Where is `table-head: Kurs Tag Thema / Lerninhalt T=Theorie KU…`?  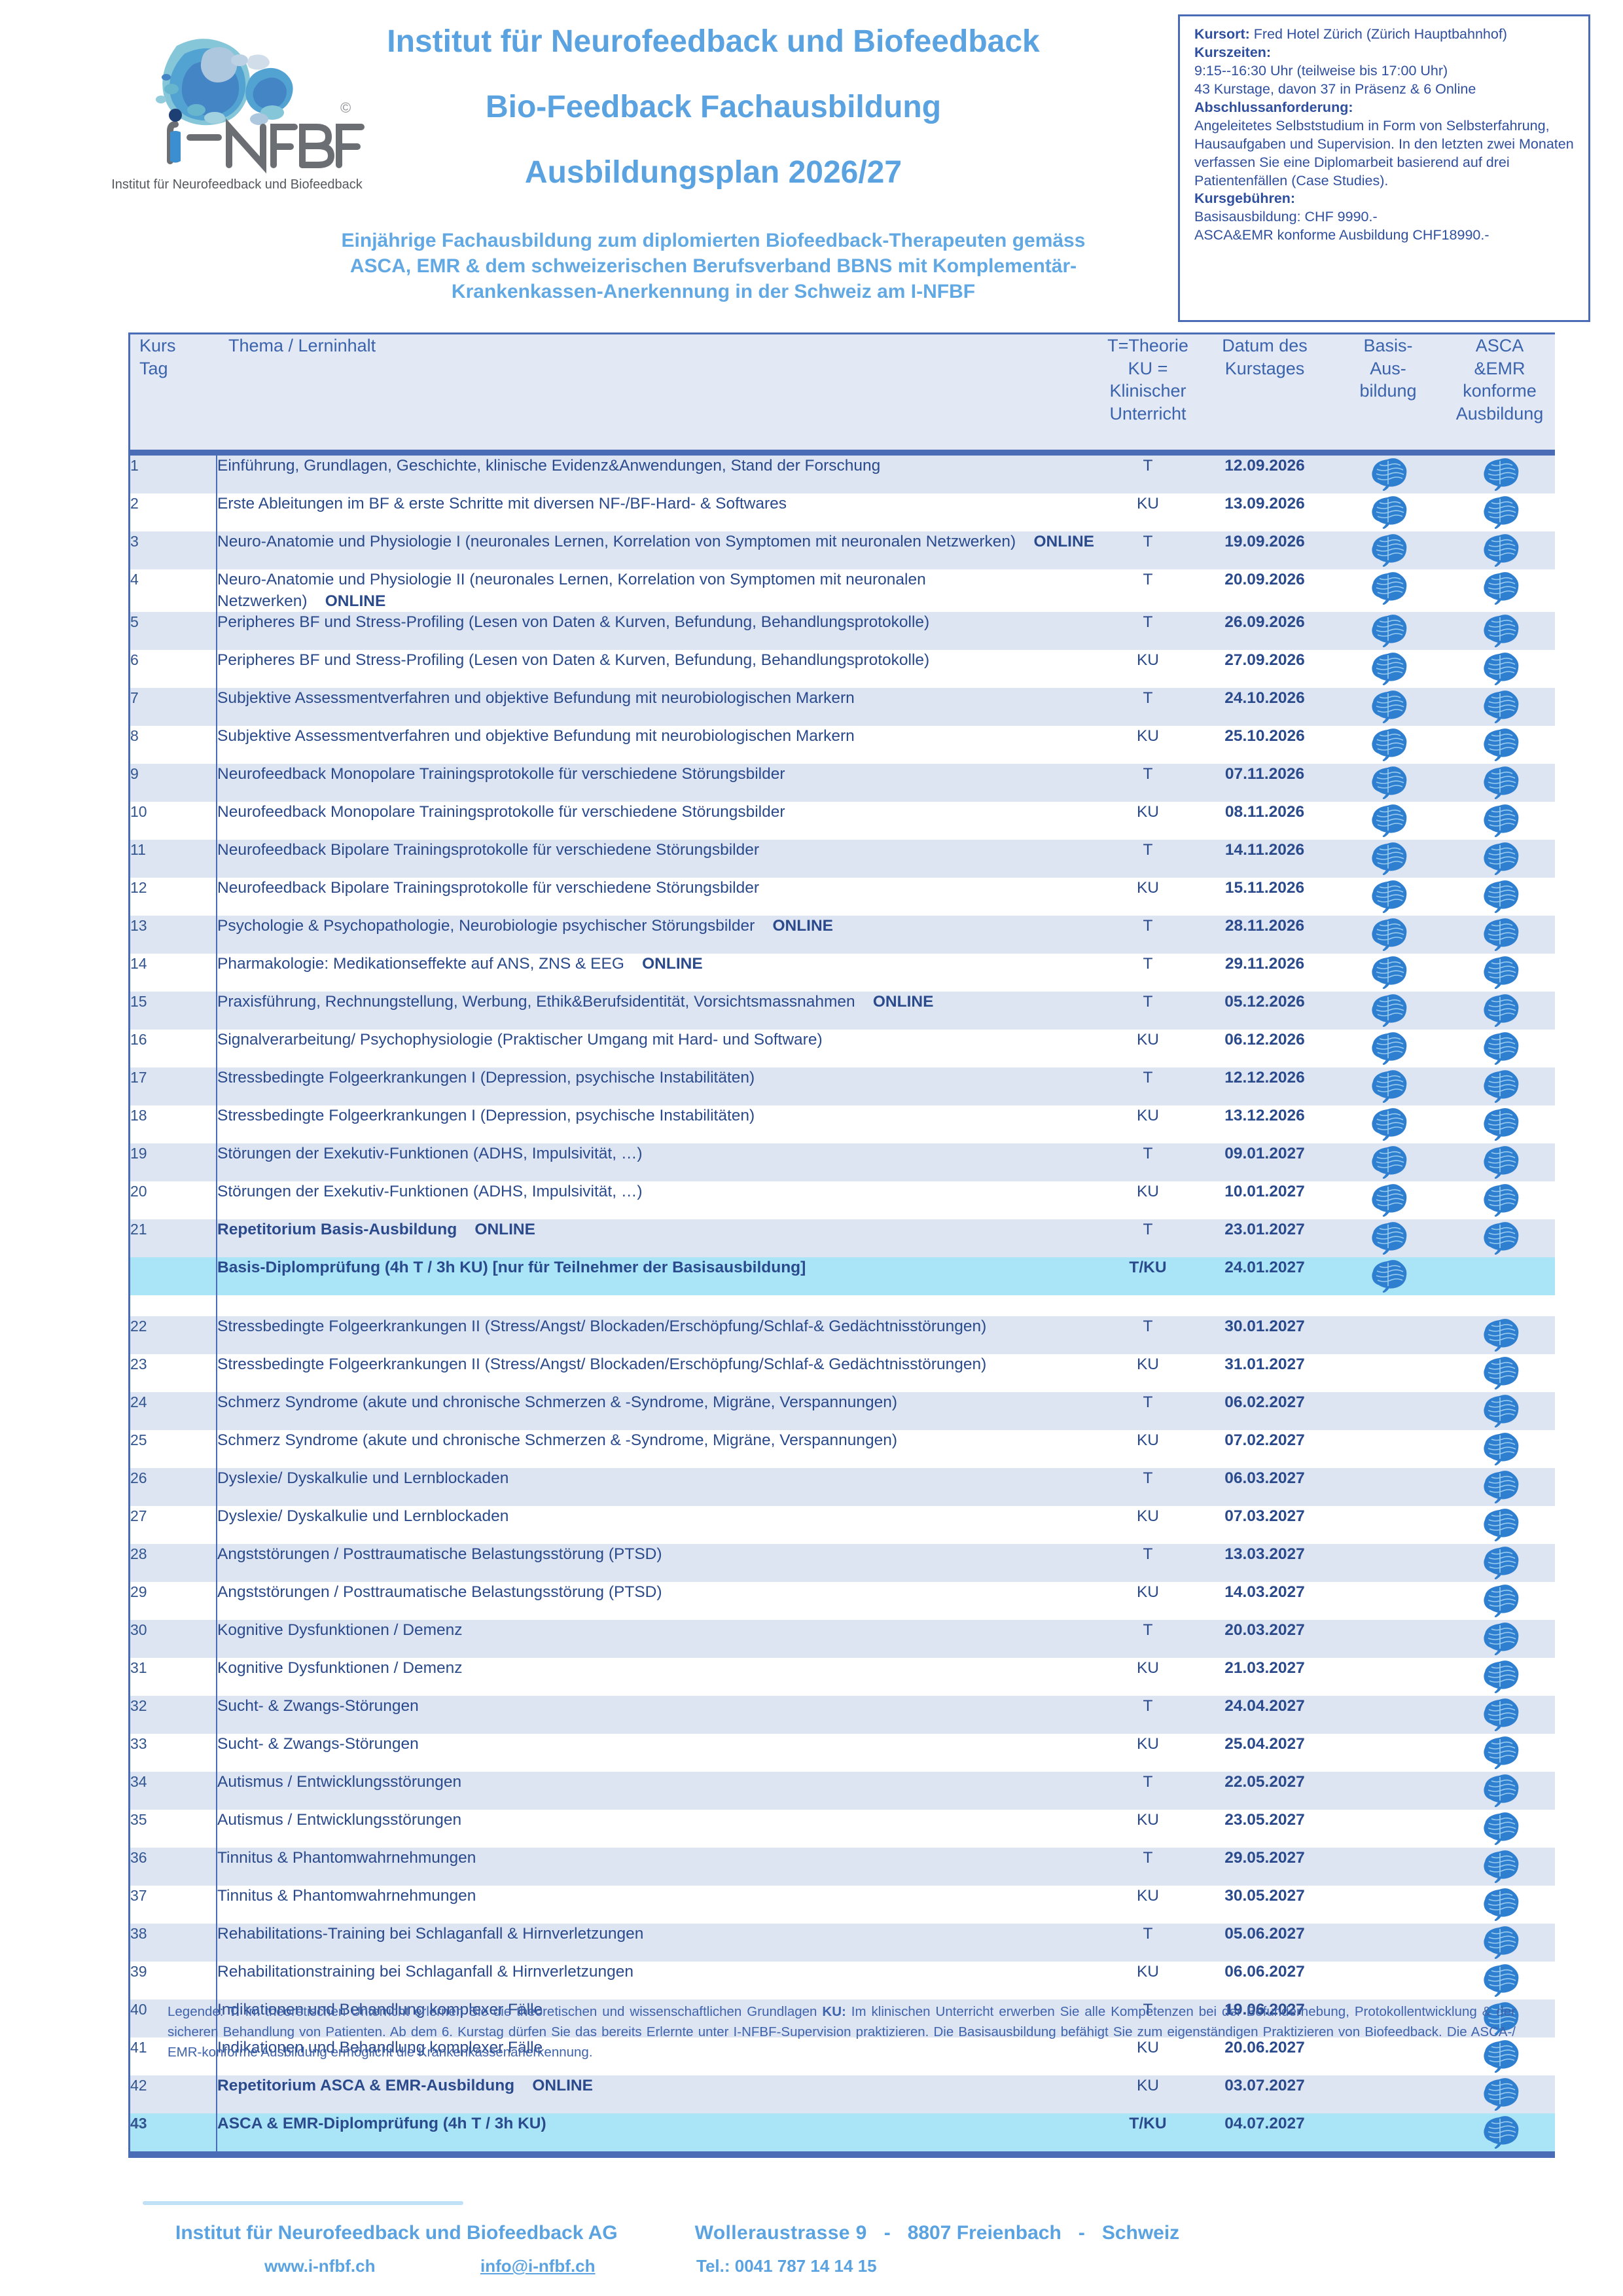 table-head: Kurs Tag Thema / Lerninhalt T=Theorie KU… is located at coordinates (842, 395).